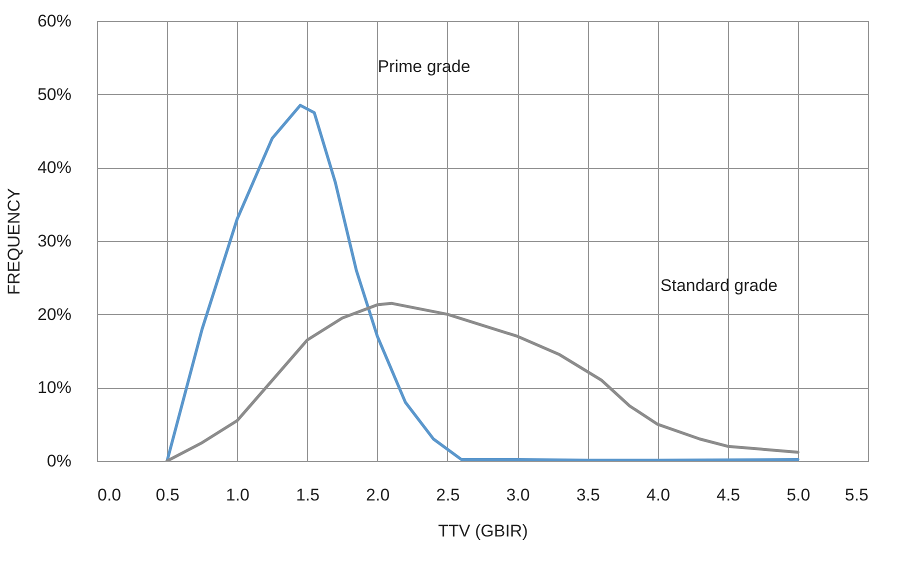  What do you see at coordinates (59, 461) in the screenshot?
I see `y-tick-label: 0%` at bounding box center [59, 461].